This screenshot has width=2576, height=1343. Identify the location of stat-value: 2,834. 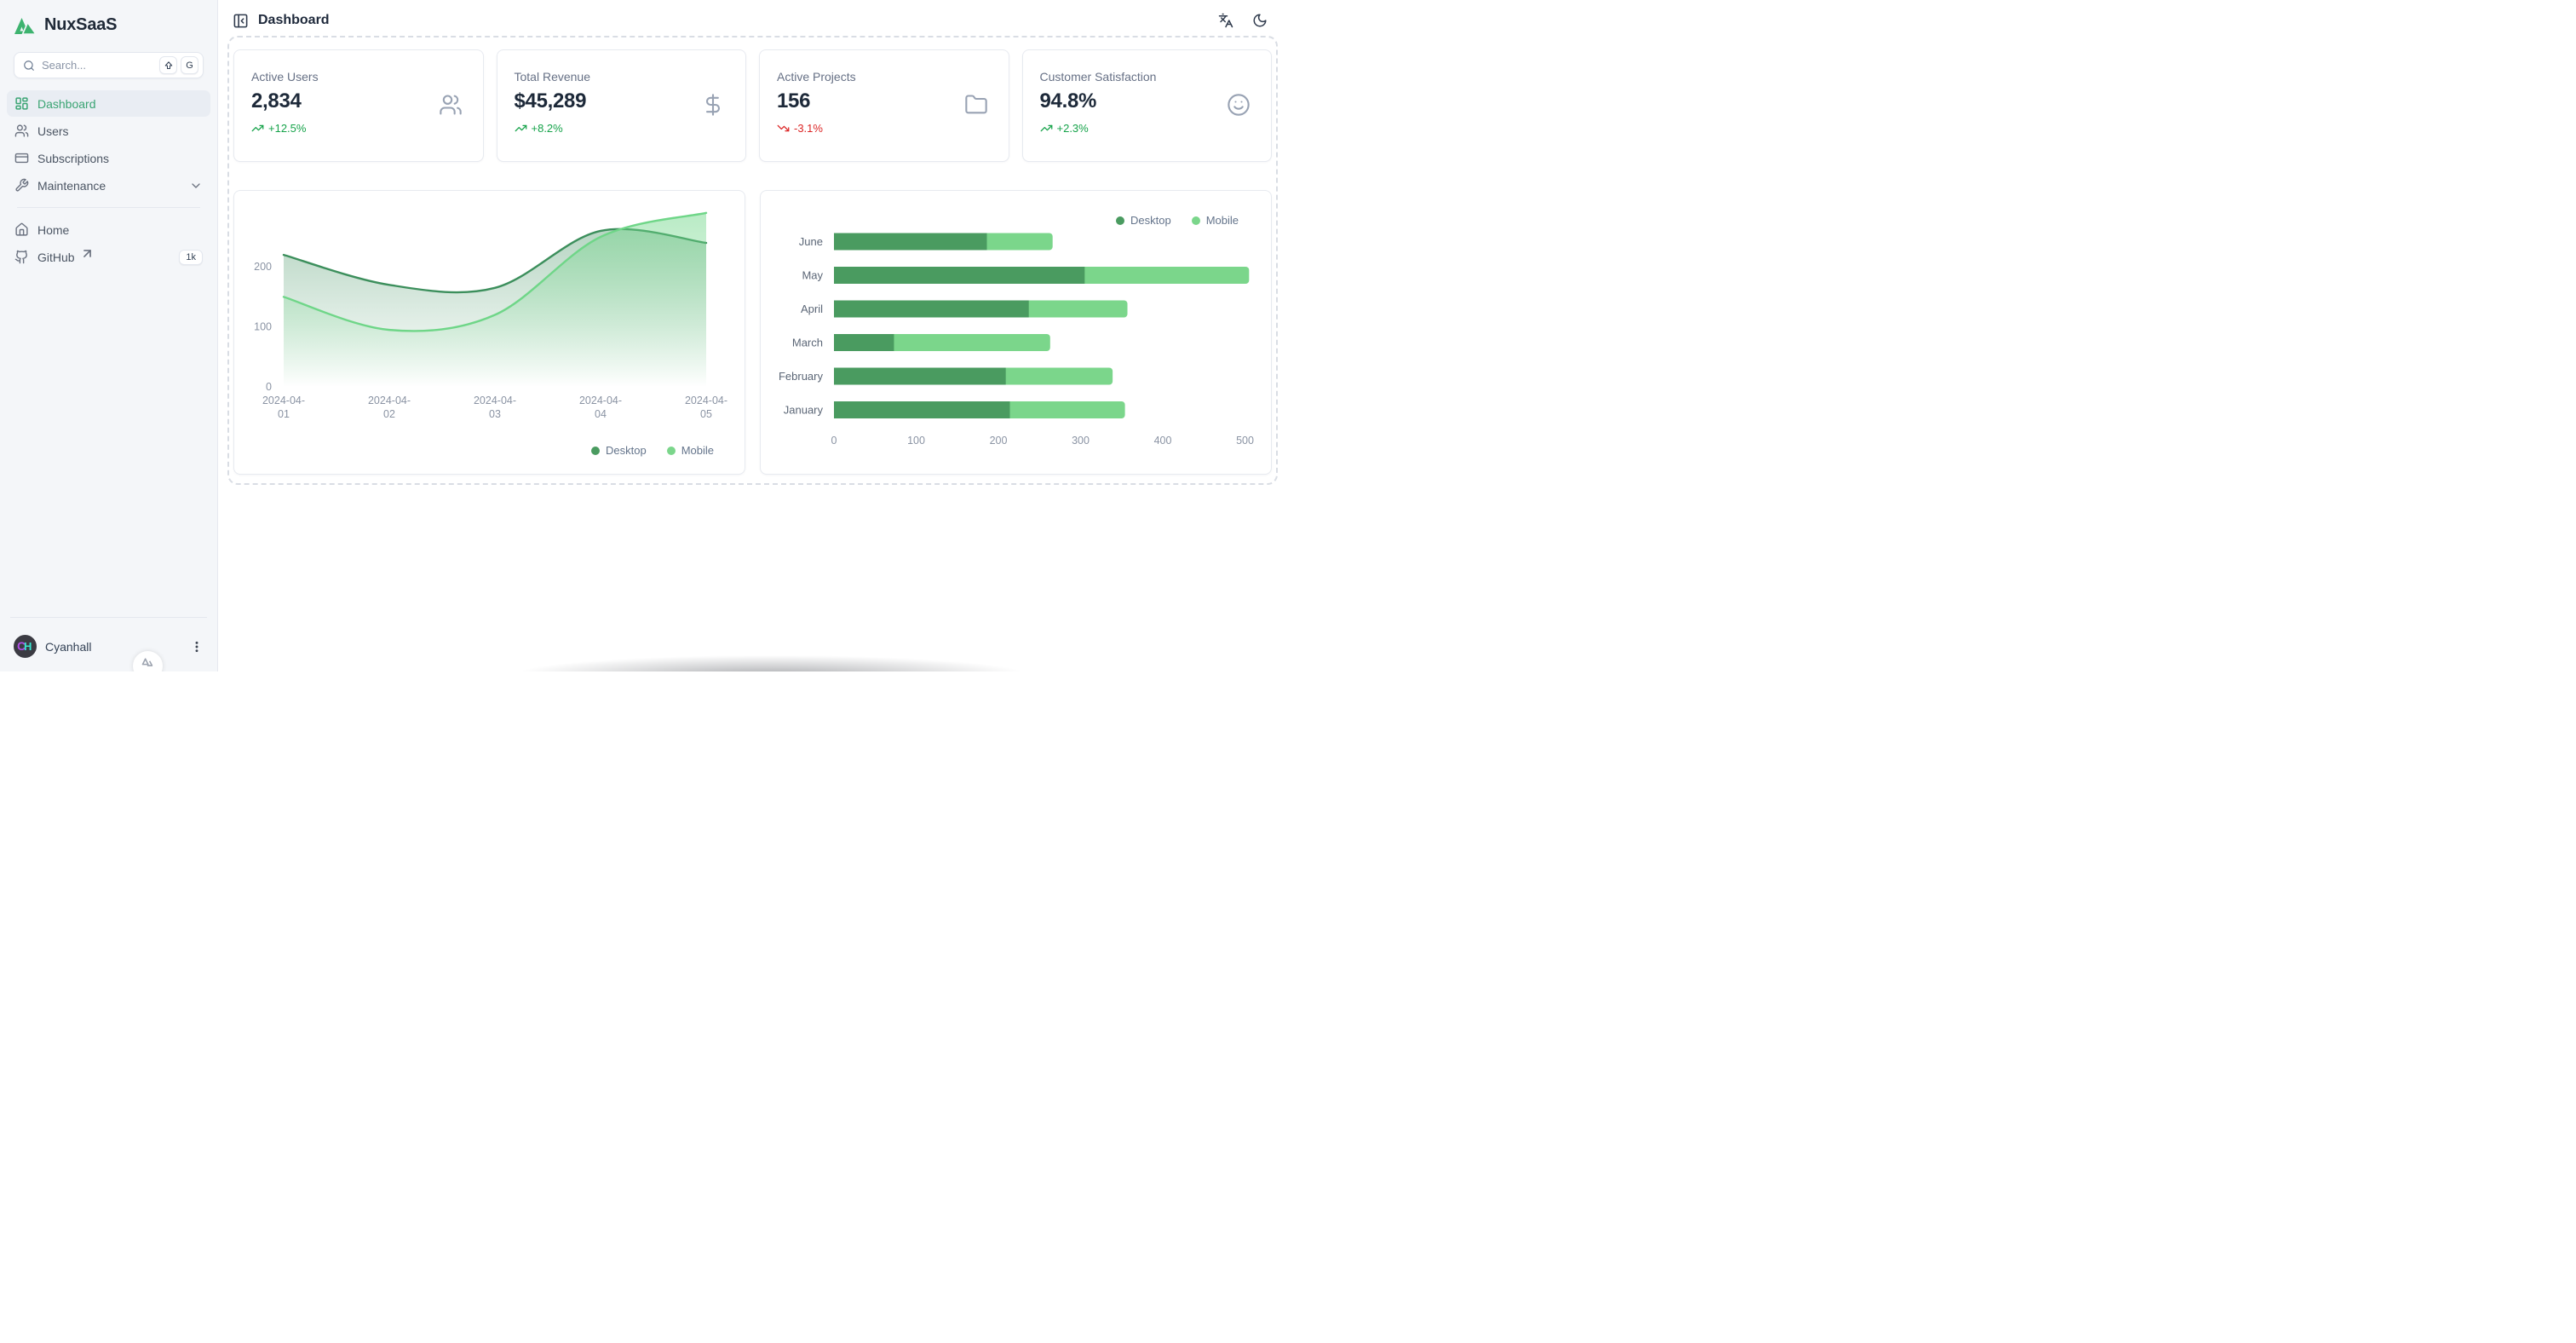
(277, 100).